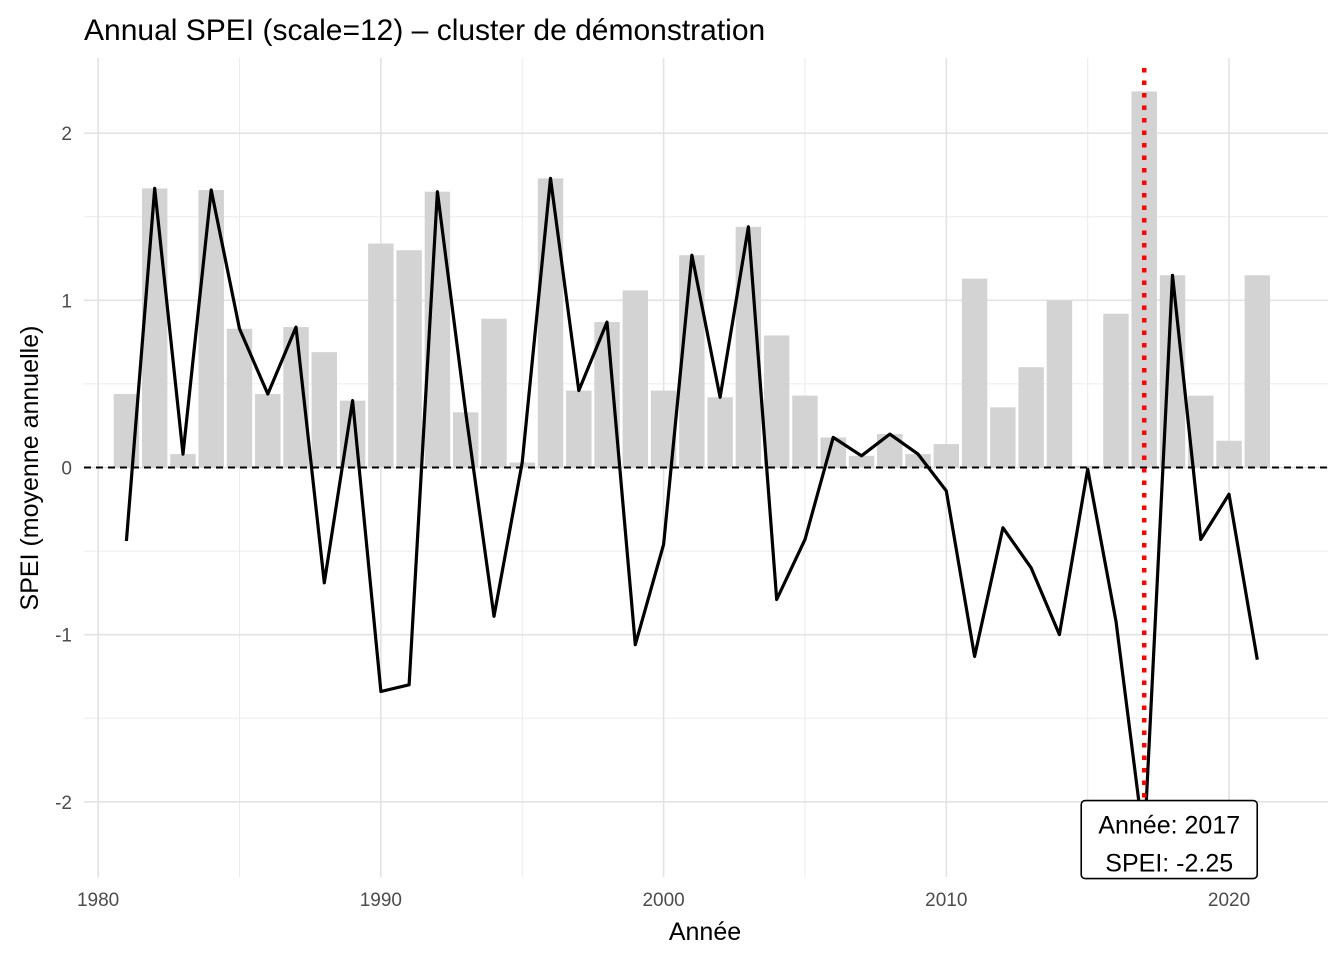 This screenshot has height=960, width=1344. Describe the element at coordinates (705, 932) in the screenshot. I see `x-axis-title: Année` at that location.